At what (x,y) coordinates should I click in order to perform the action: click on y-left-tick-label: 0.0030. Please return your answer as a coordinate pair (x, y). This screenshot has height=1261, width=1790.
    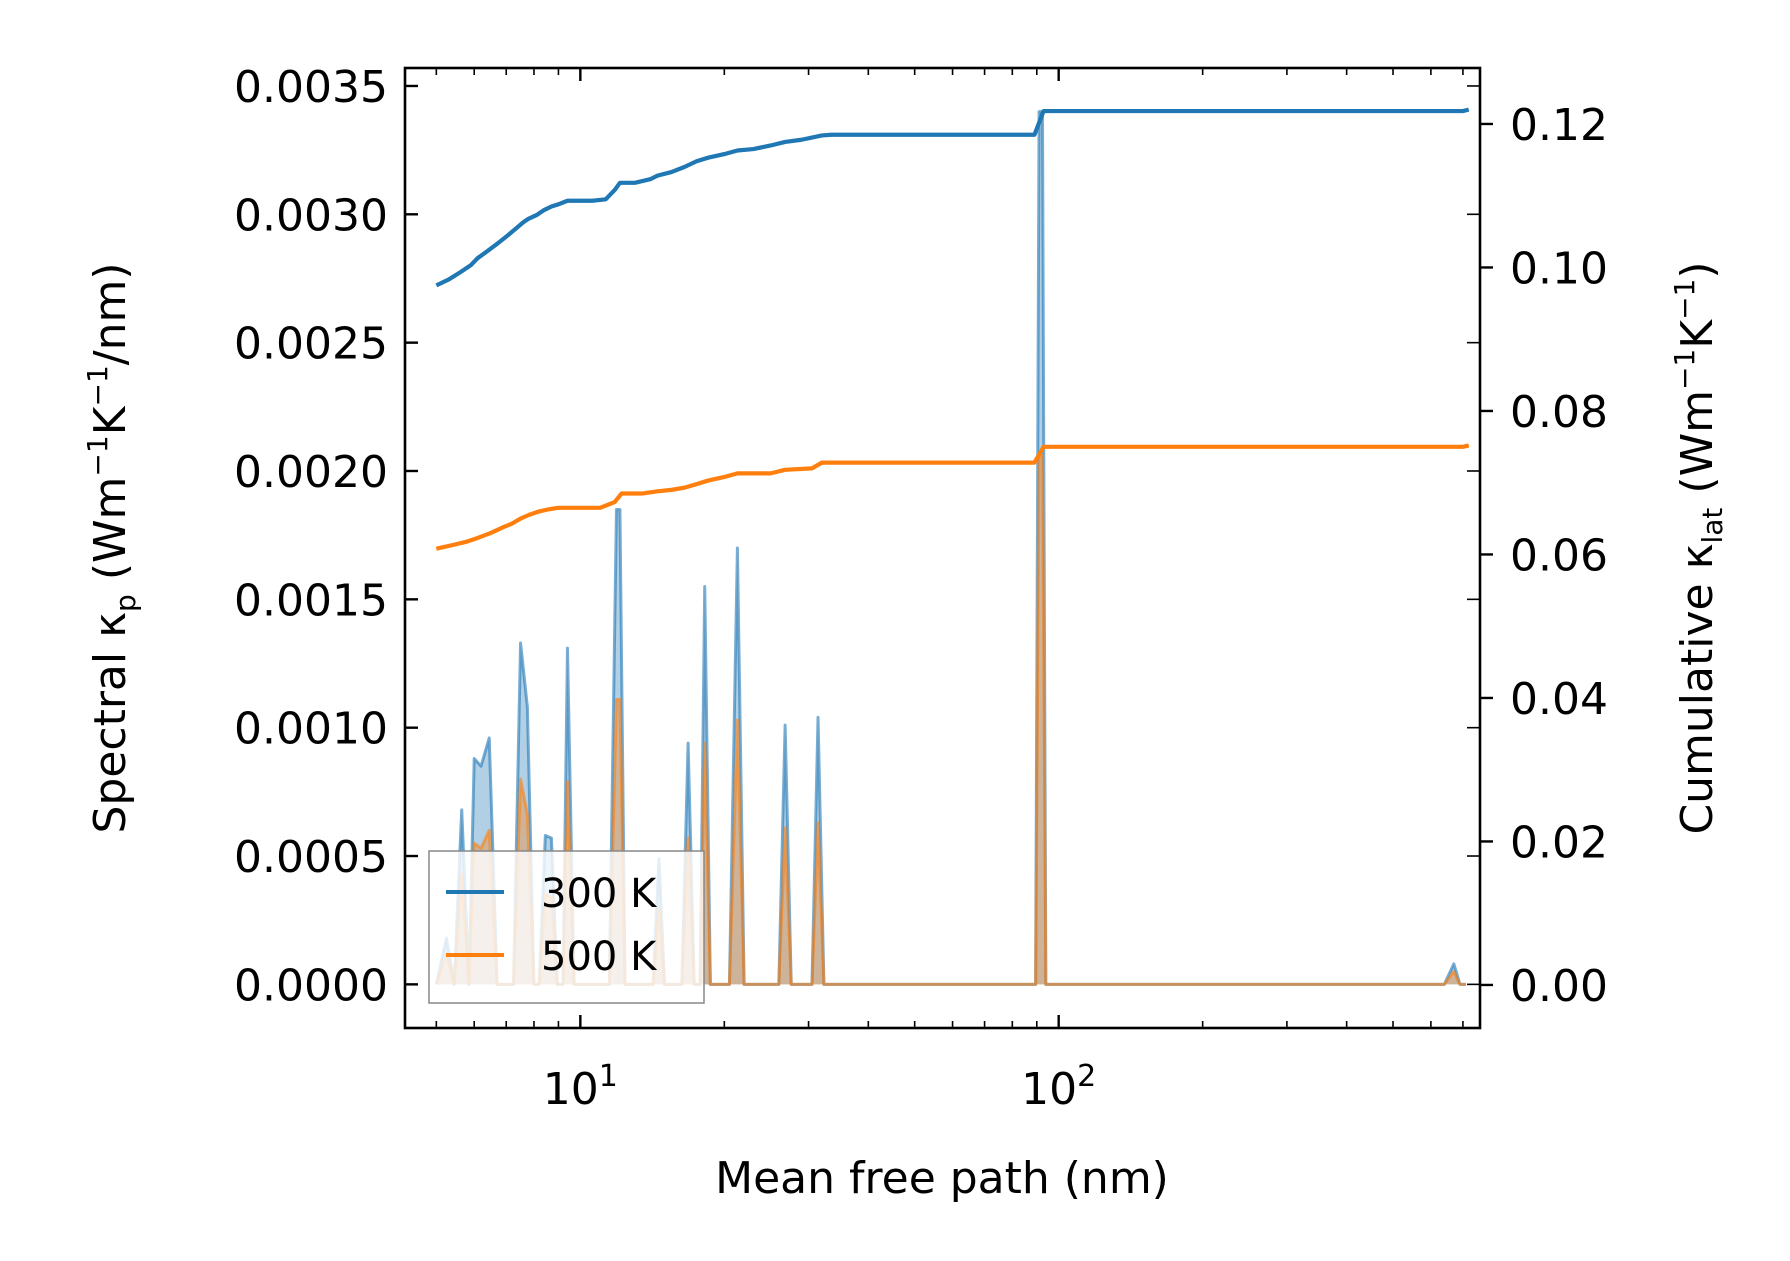
    Looking at the image, I should click on (311, 215).